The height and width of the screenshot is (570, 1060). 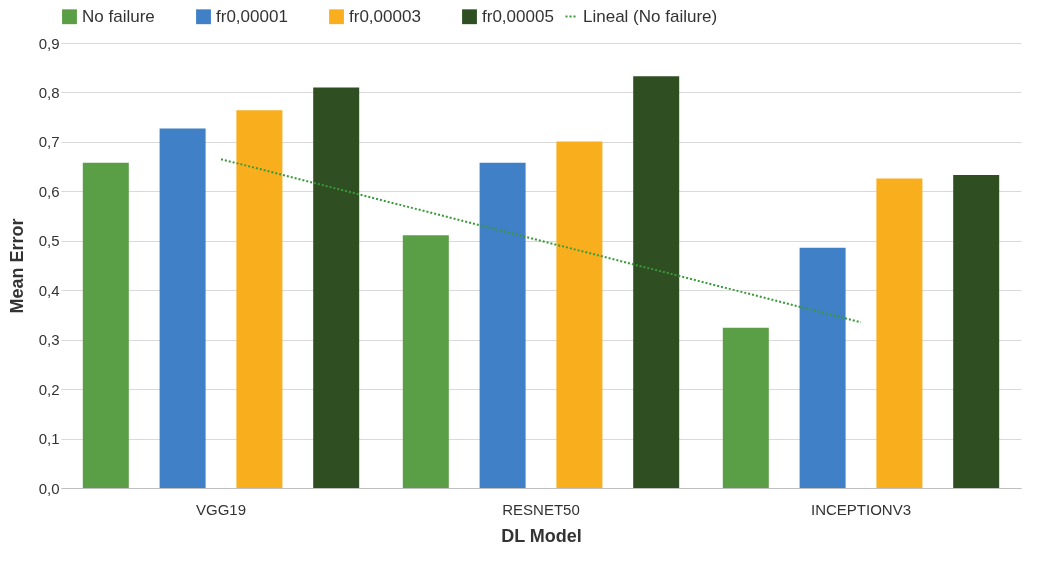 I want to click on y-tick-label: 0,8, so click(x=49, y=92).